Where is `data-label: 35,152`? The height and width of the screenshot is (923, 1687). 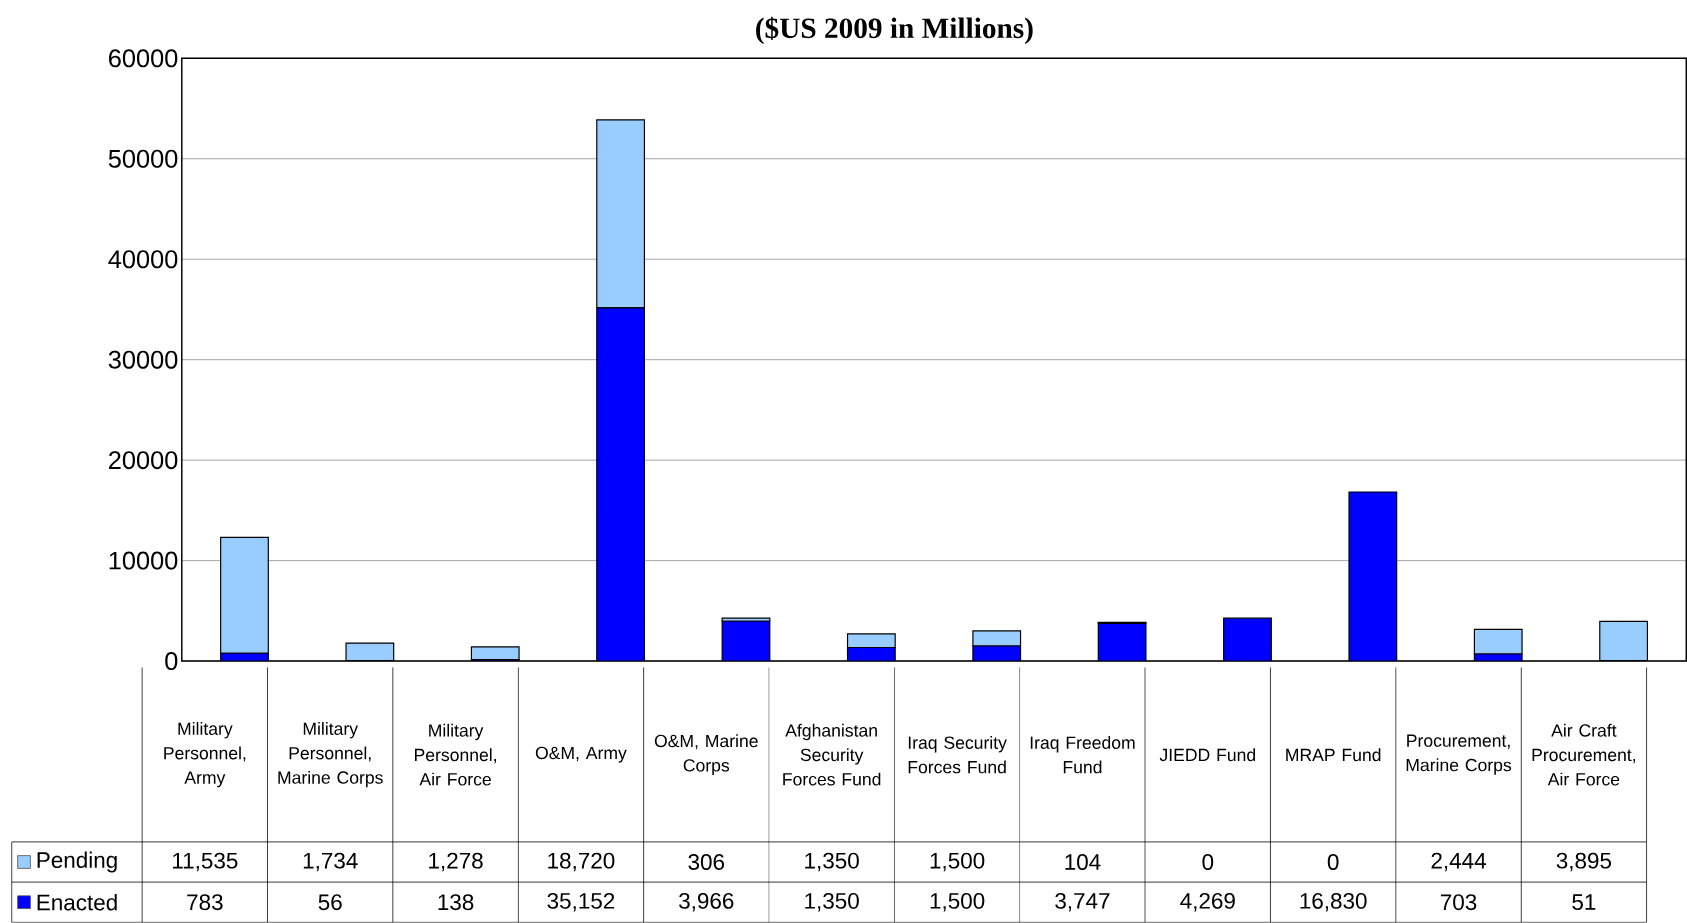
data-label: 35,152 is located at coordinates (581, 902).